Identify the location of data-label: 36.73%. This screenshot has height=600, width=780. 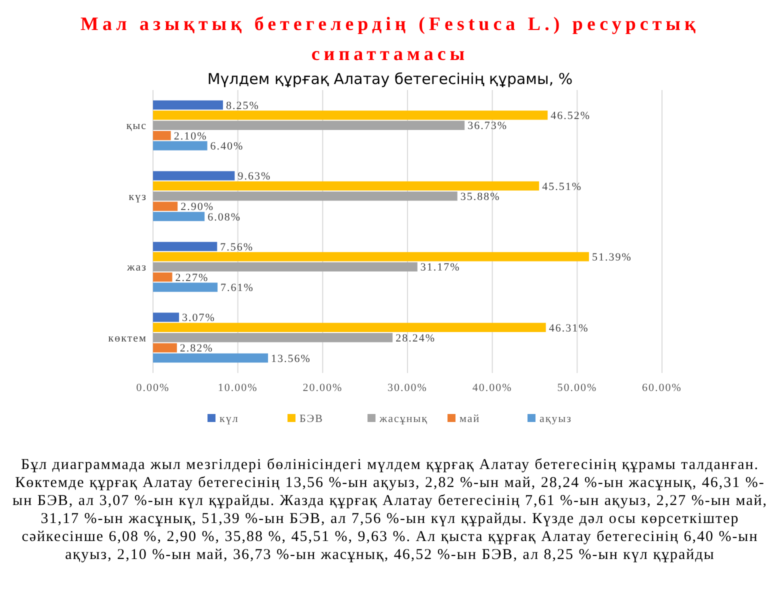
(488, 126).